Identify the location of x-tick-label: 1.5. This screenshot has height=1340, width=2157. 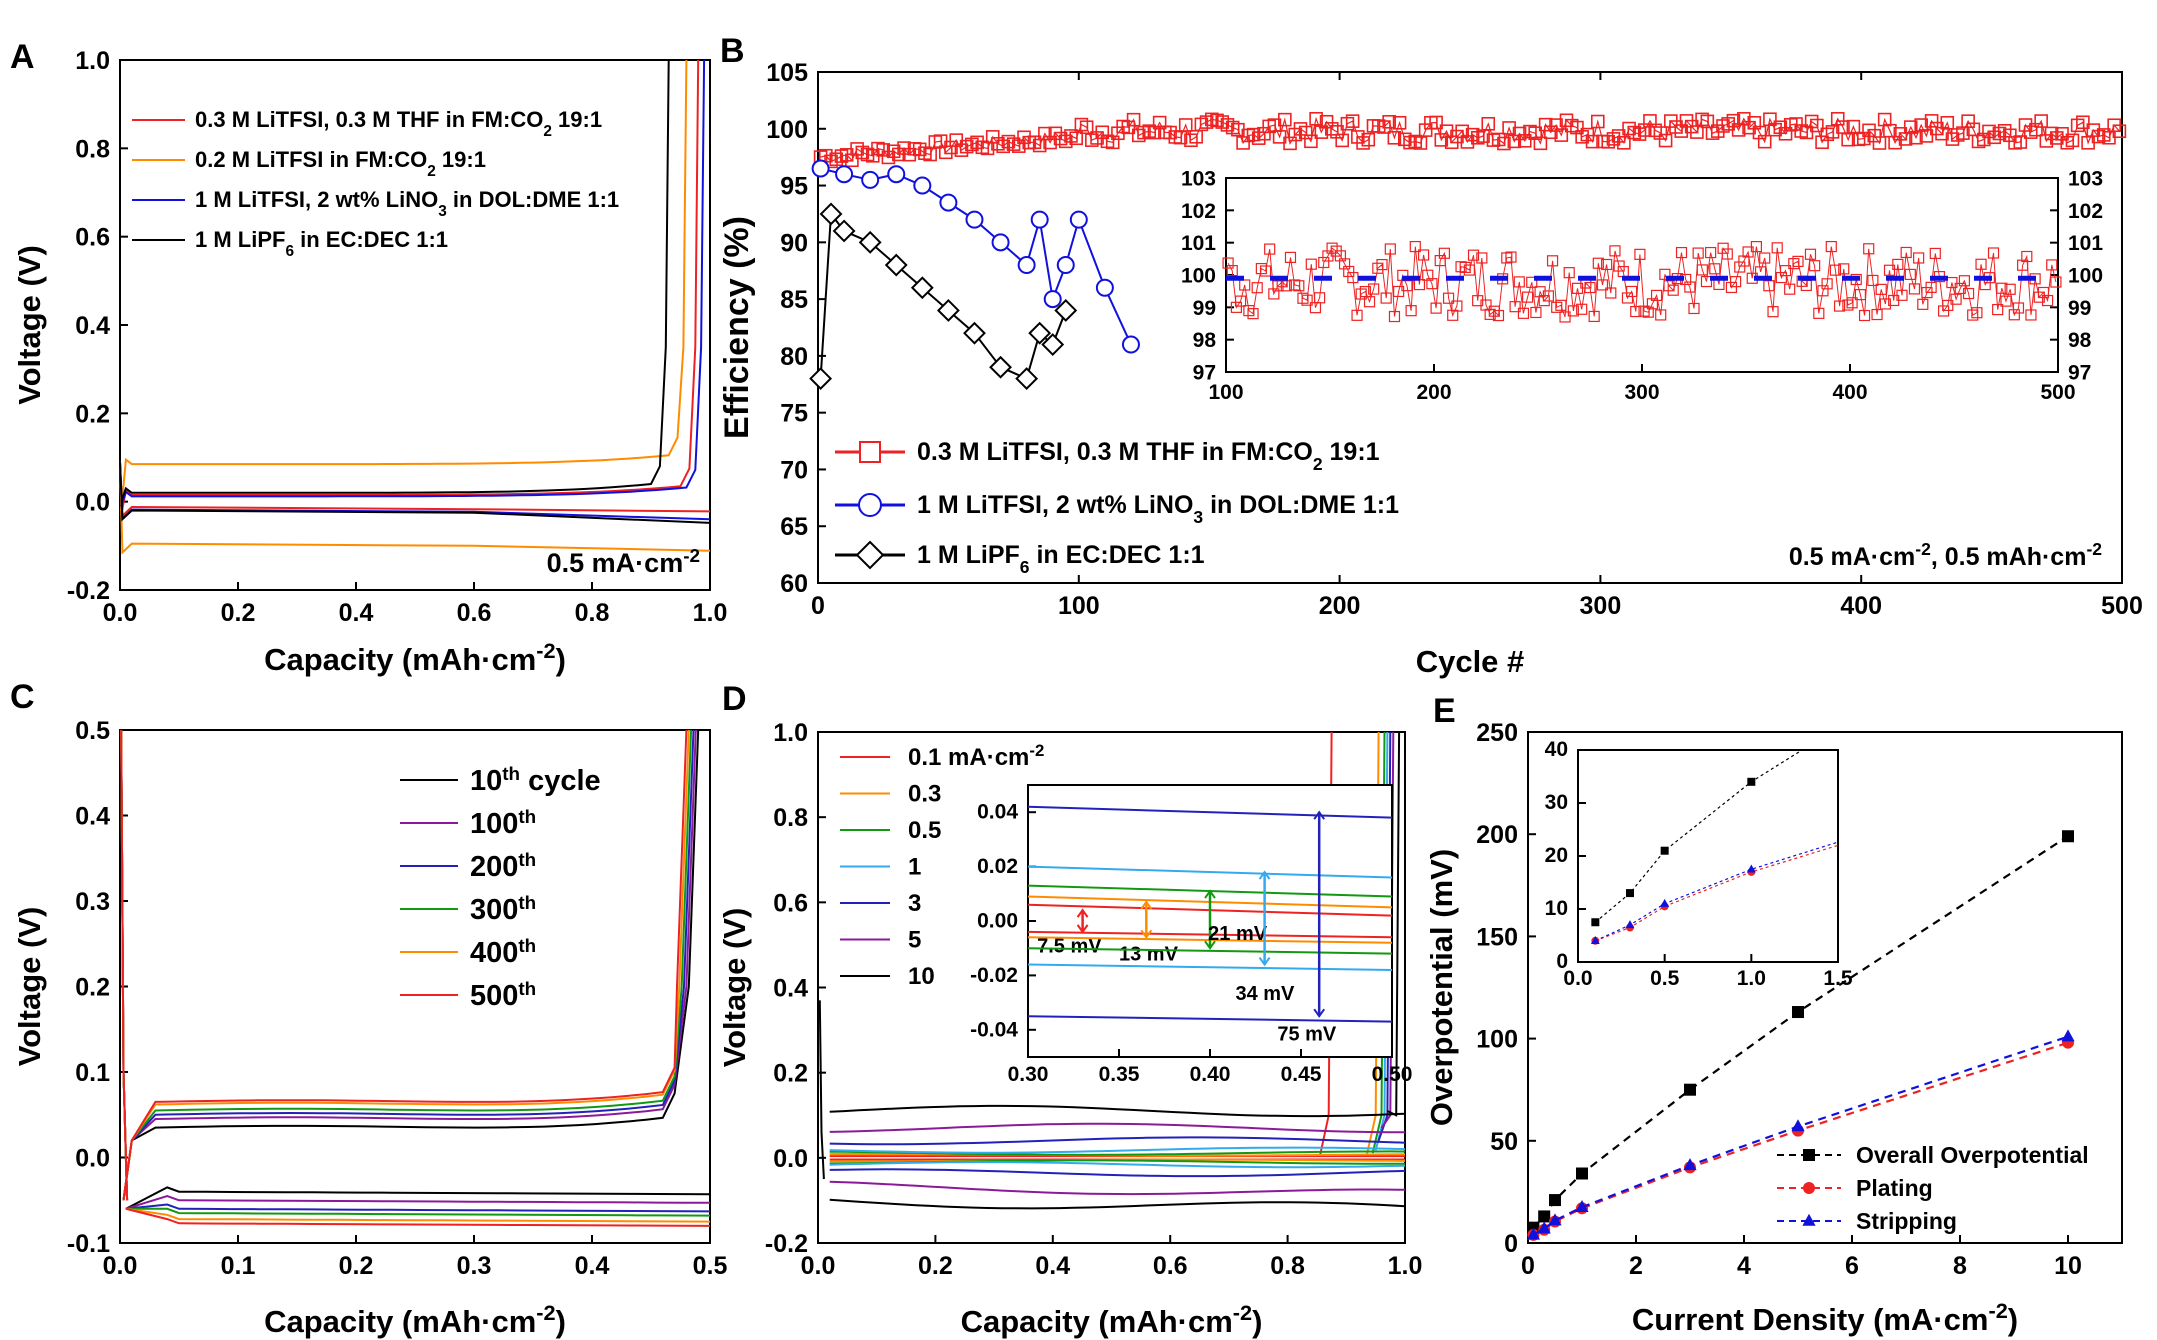
(1838, 978).